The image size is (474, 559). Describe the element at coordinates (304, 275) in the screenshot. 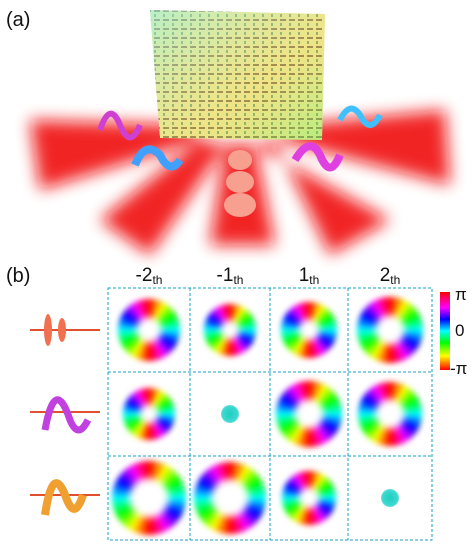

I see `order: 1` at that location.